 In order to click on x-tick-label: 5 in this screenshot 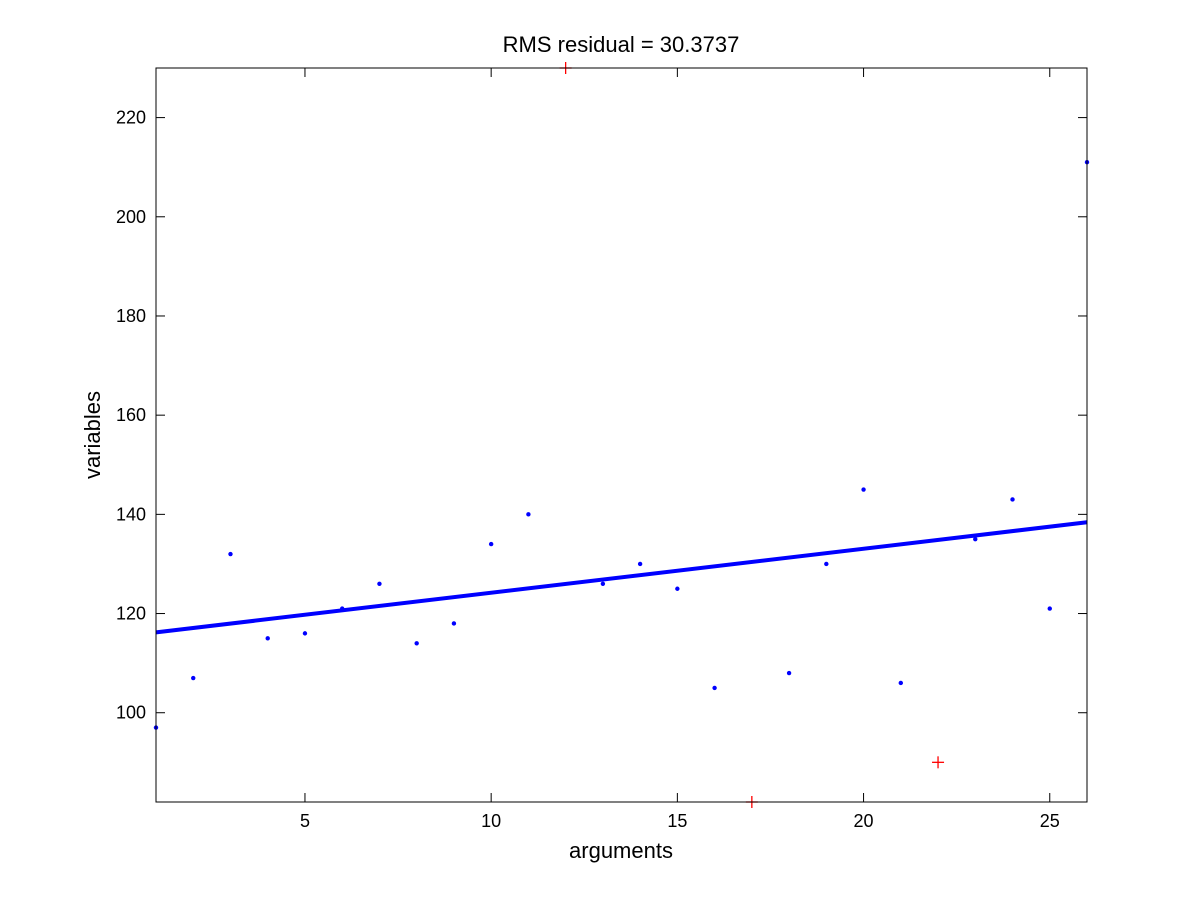, I will do `click(305, 821)`.